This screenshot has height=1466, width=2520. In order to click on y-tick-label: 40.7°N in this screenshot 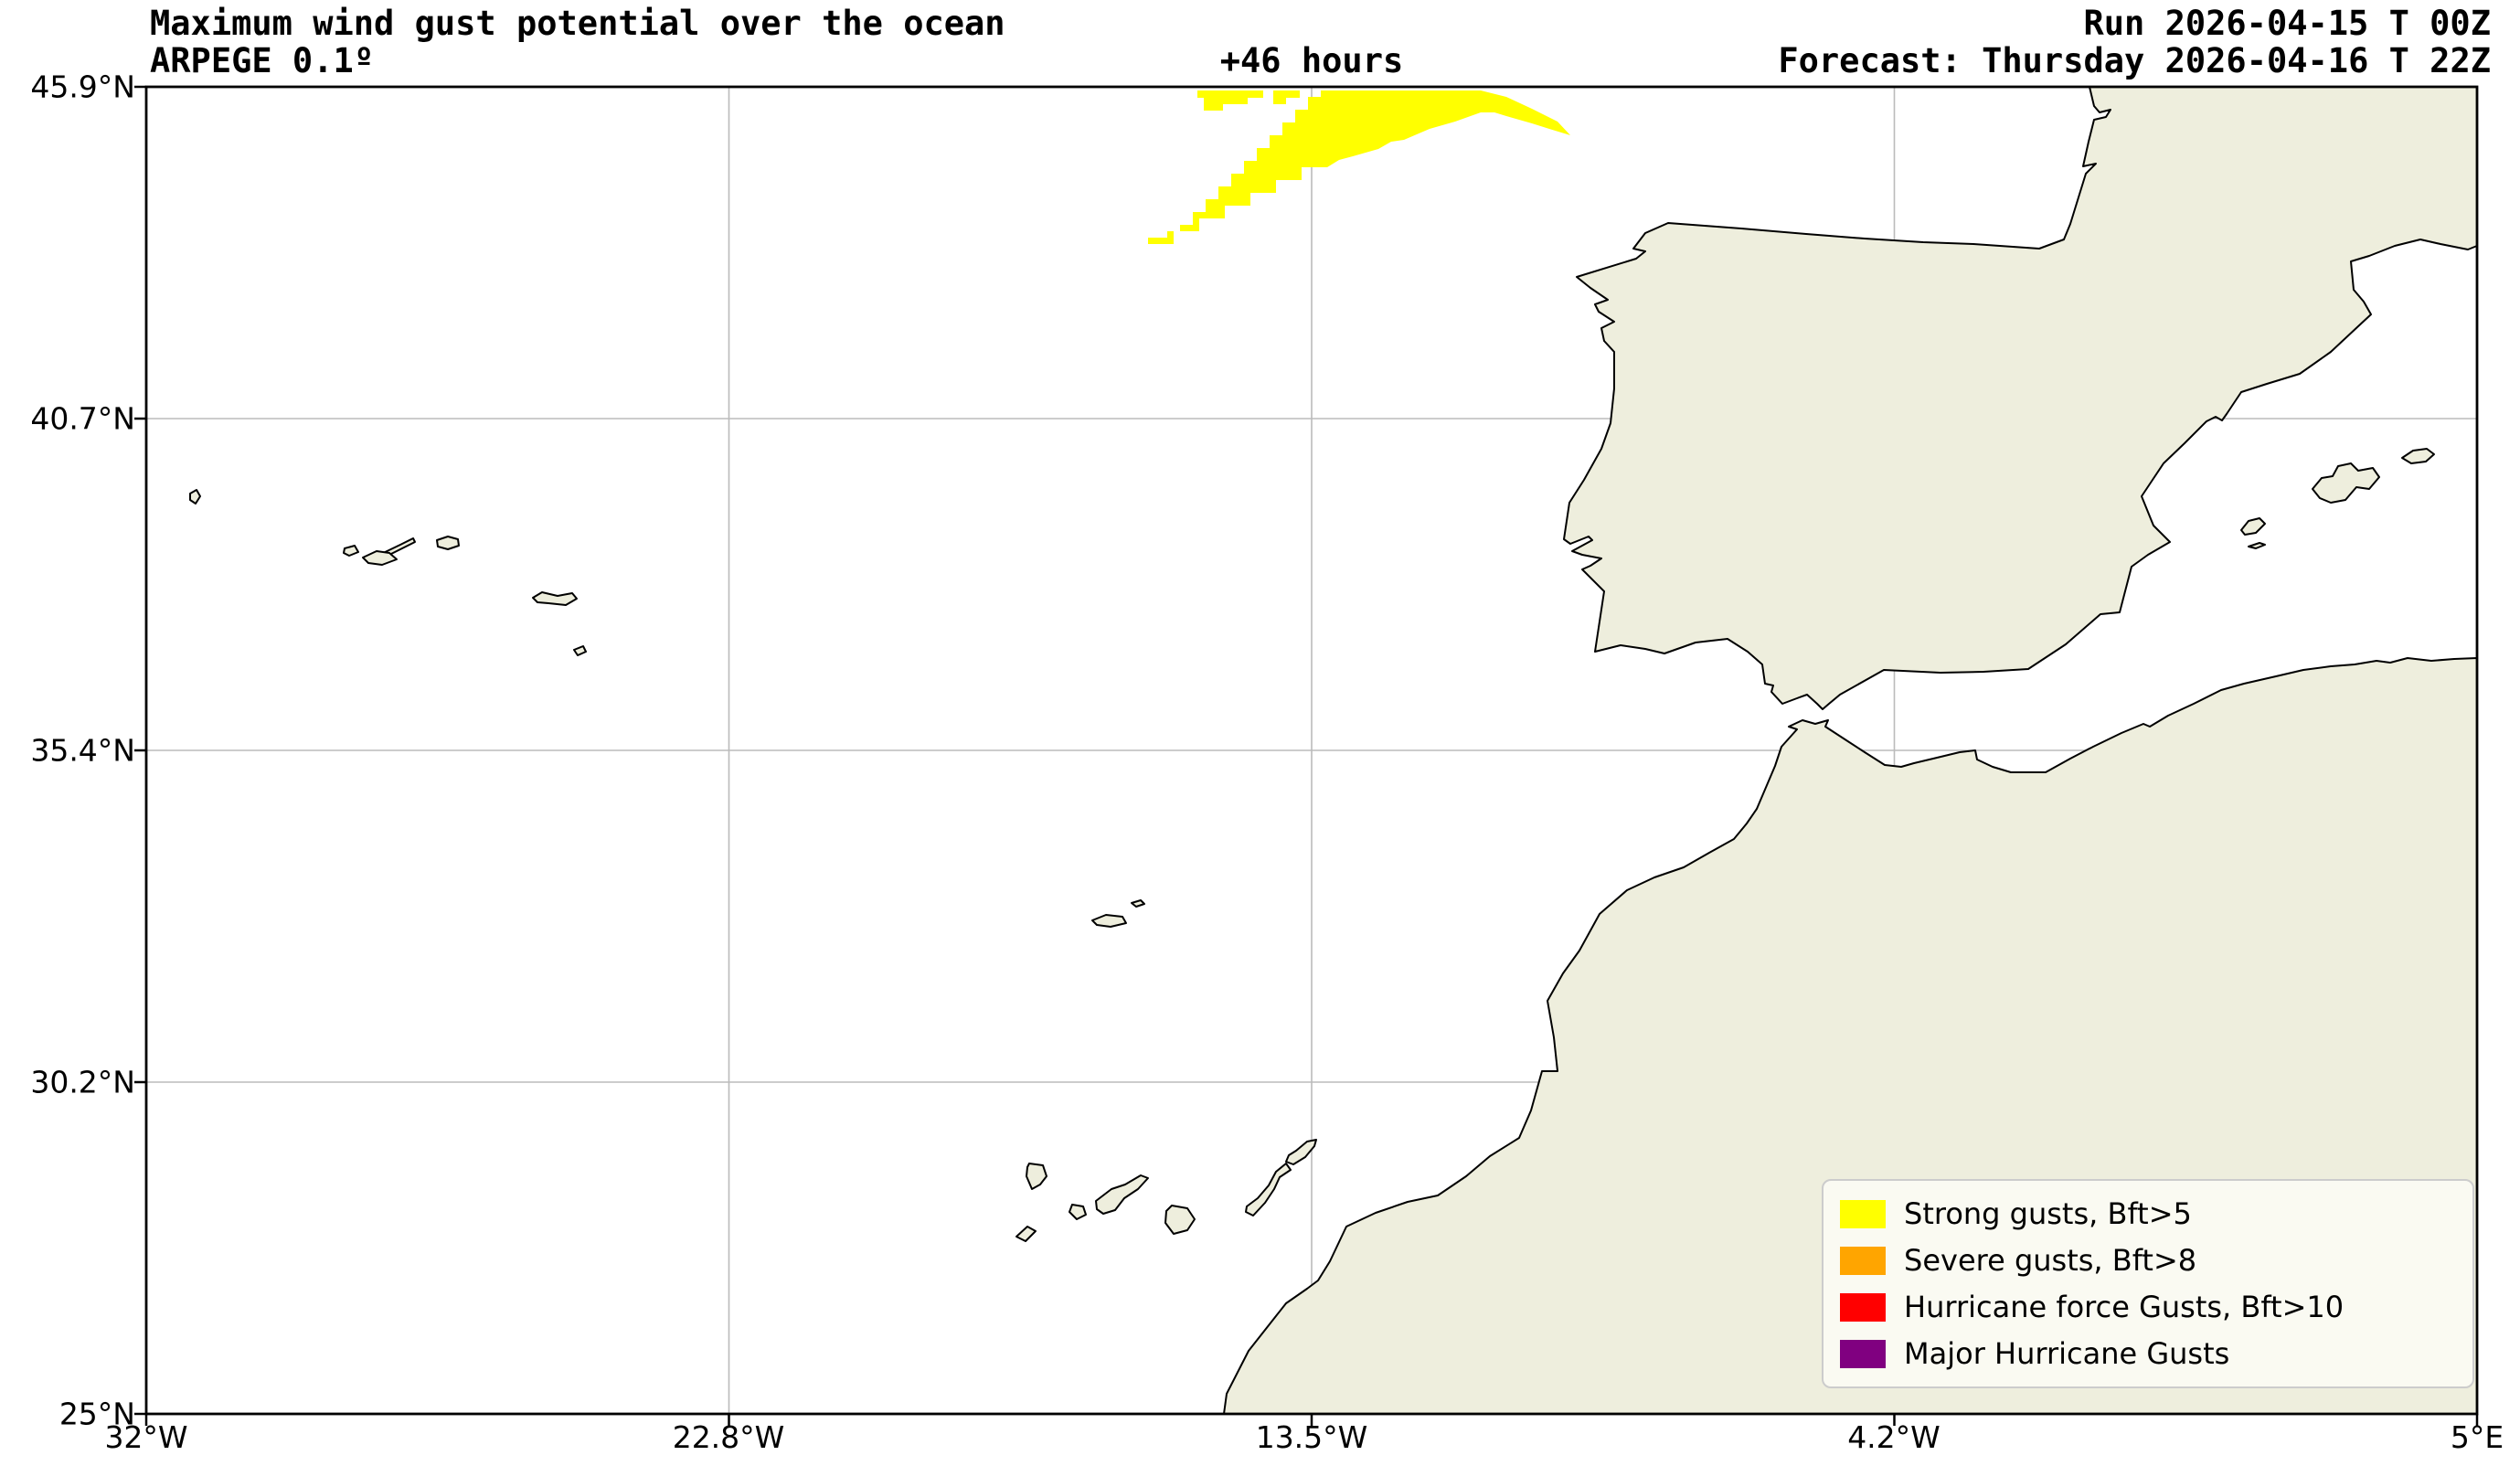, I will do `click(83, 419)`.